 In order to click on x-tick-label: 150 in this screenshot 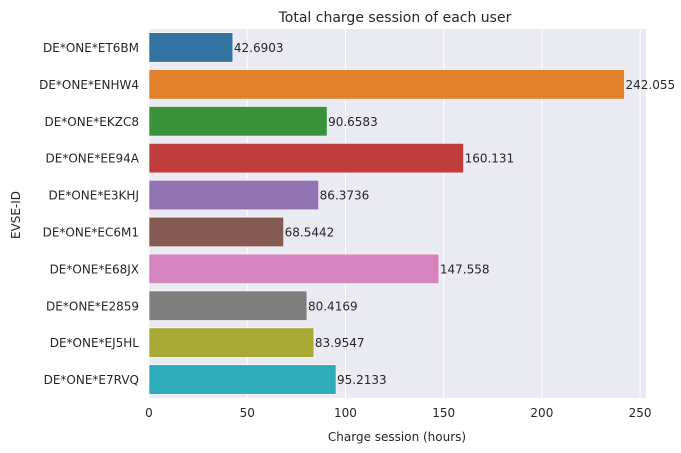, I will do `click(443, 413)`.